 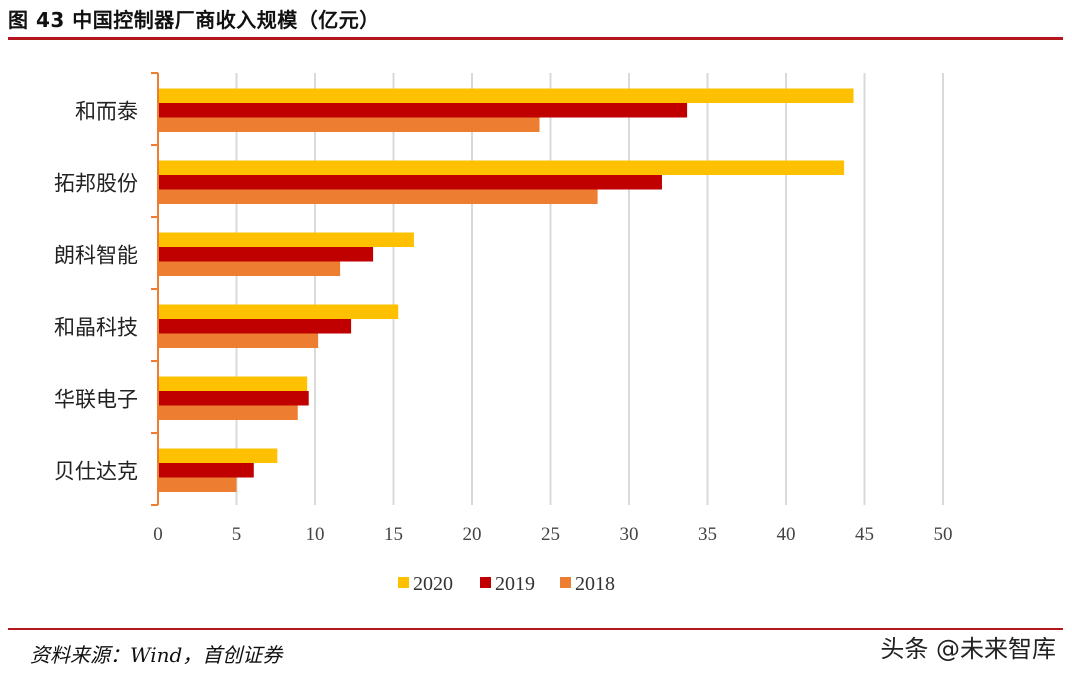 I want to click on x-tick-label: 10, so click(x=315, y=534).